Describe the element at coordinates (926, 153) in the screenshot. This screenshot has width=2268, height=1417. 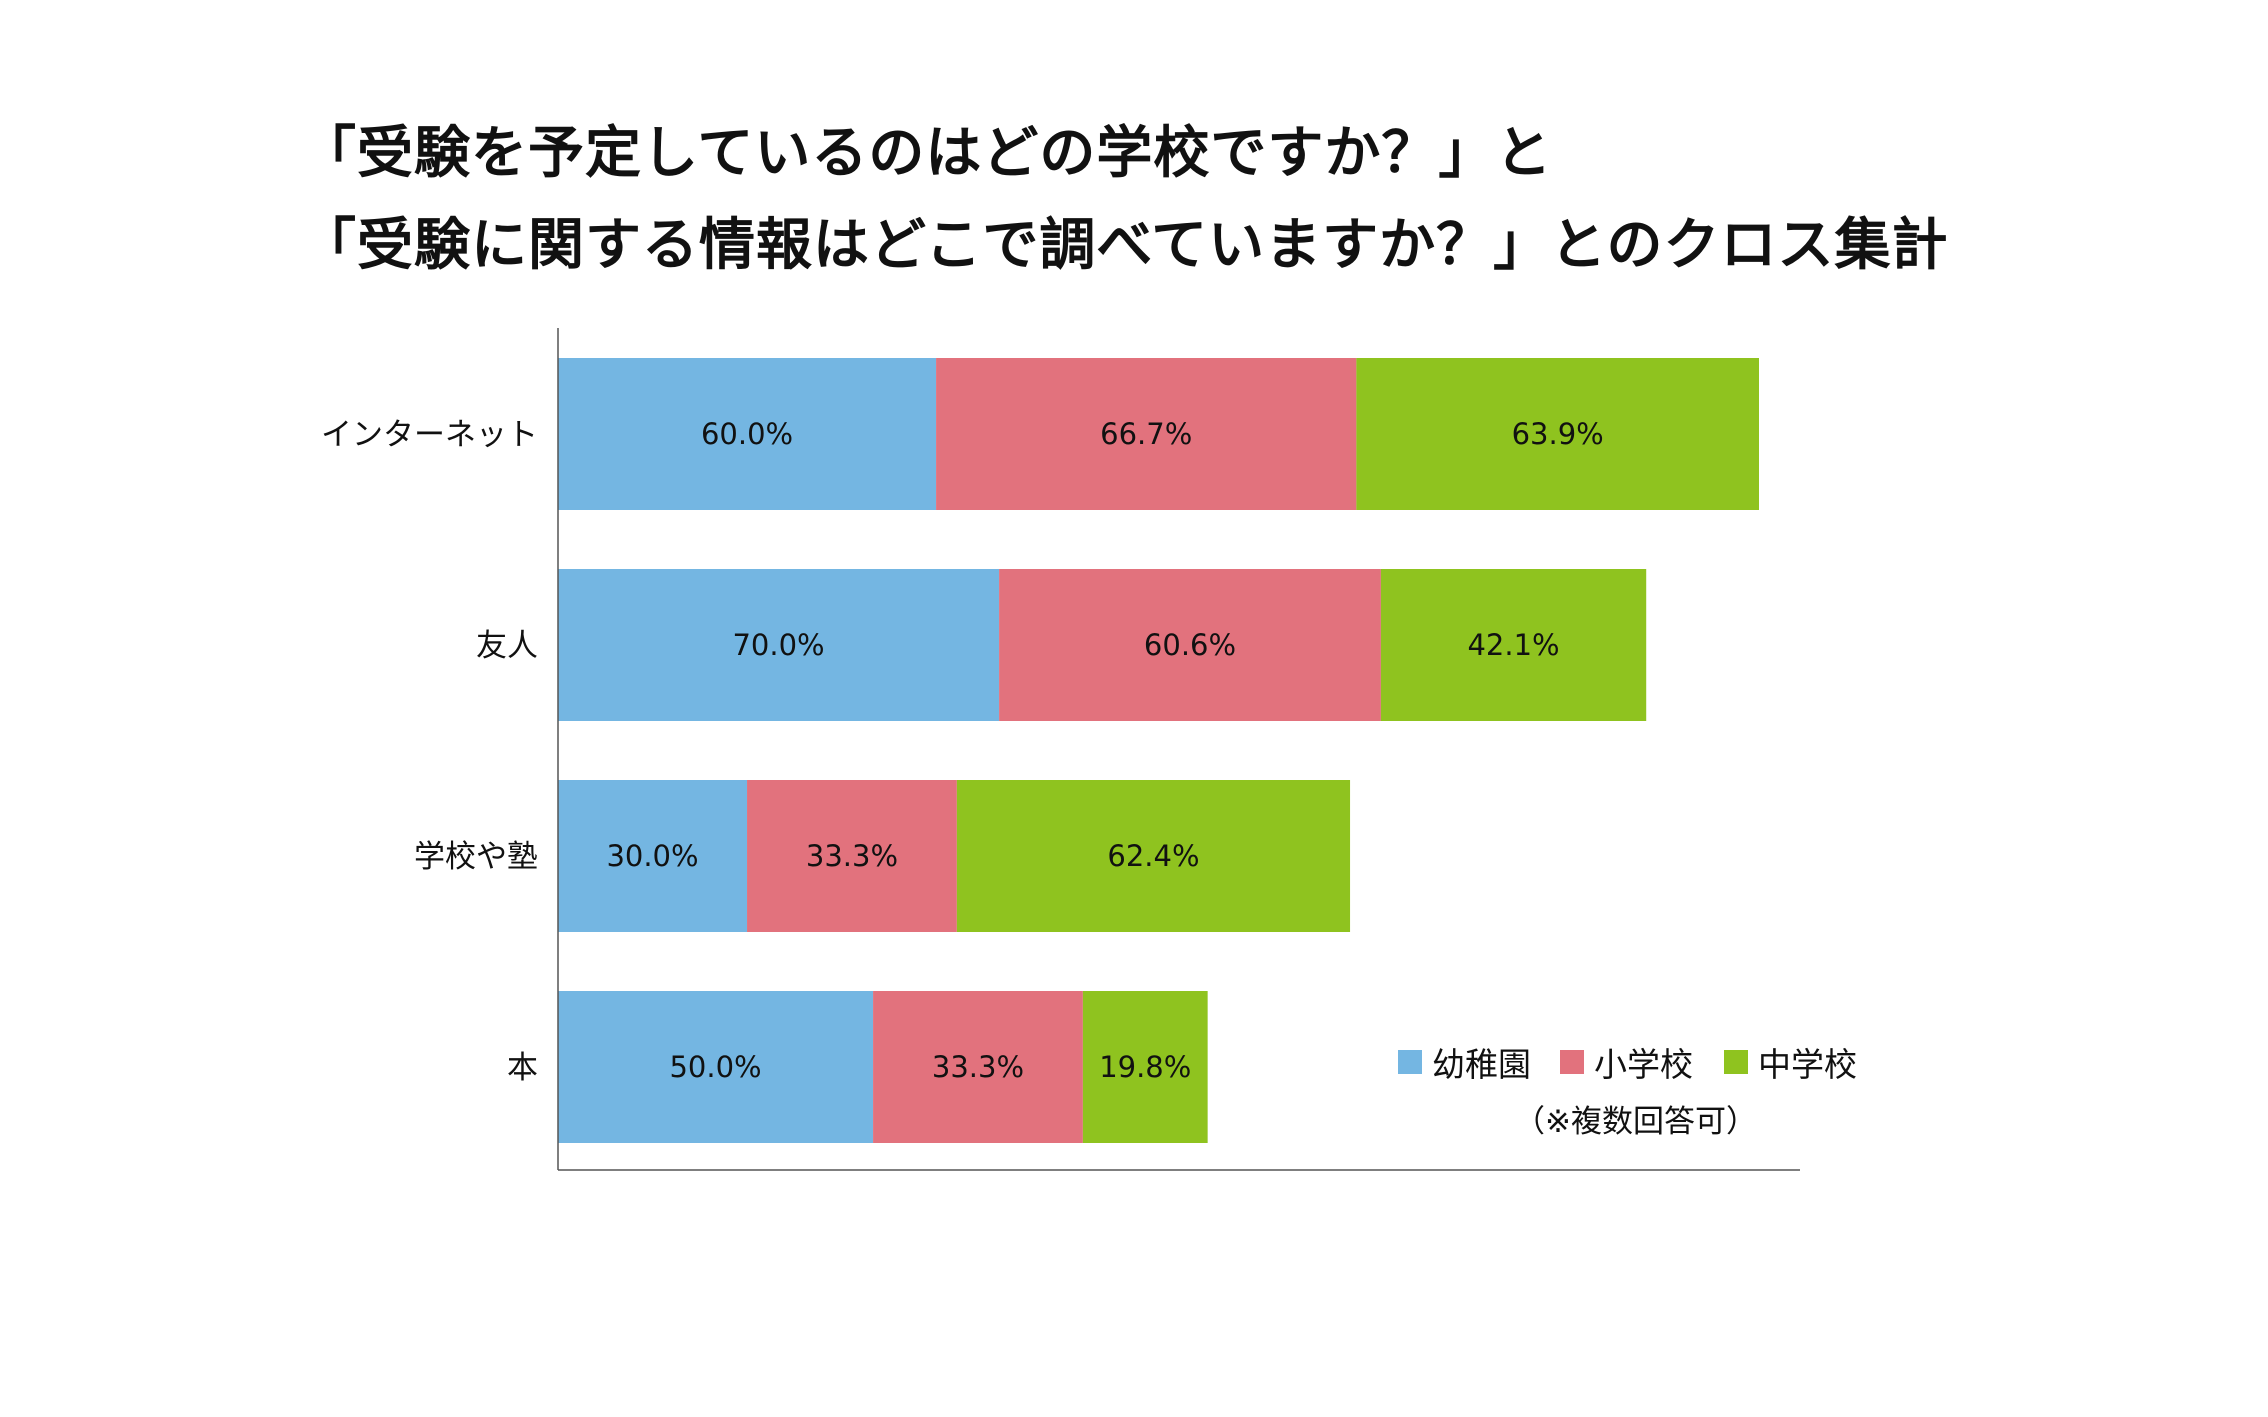
I see `chart-title-line-1: 「受験を予定しているのはどの学校ですか？」と` at that location.